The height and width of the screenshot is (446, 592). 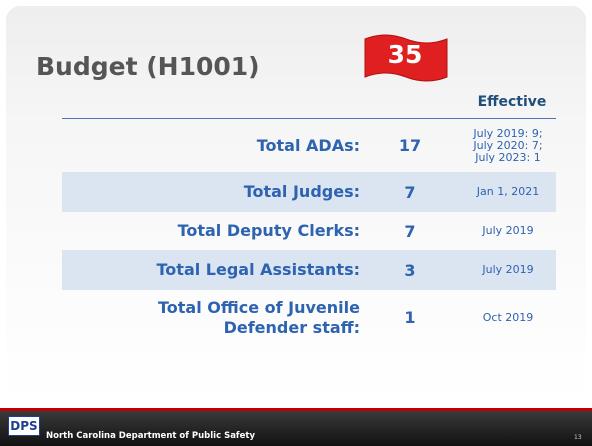 I want to click on table-row: Total Judges: 7 Jan 1, 2021, so click(x=309, y=192).